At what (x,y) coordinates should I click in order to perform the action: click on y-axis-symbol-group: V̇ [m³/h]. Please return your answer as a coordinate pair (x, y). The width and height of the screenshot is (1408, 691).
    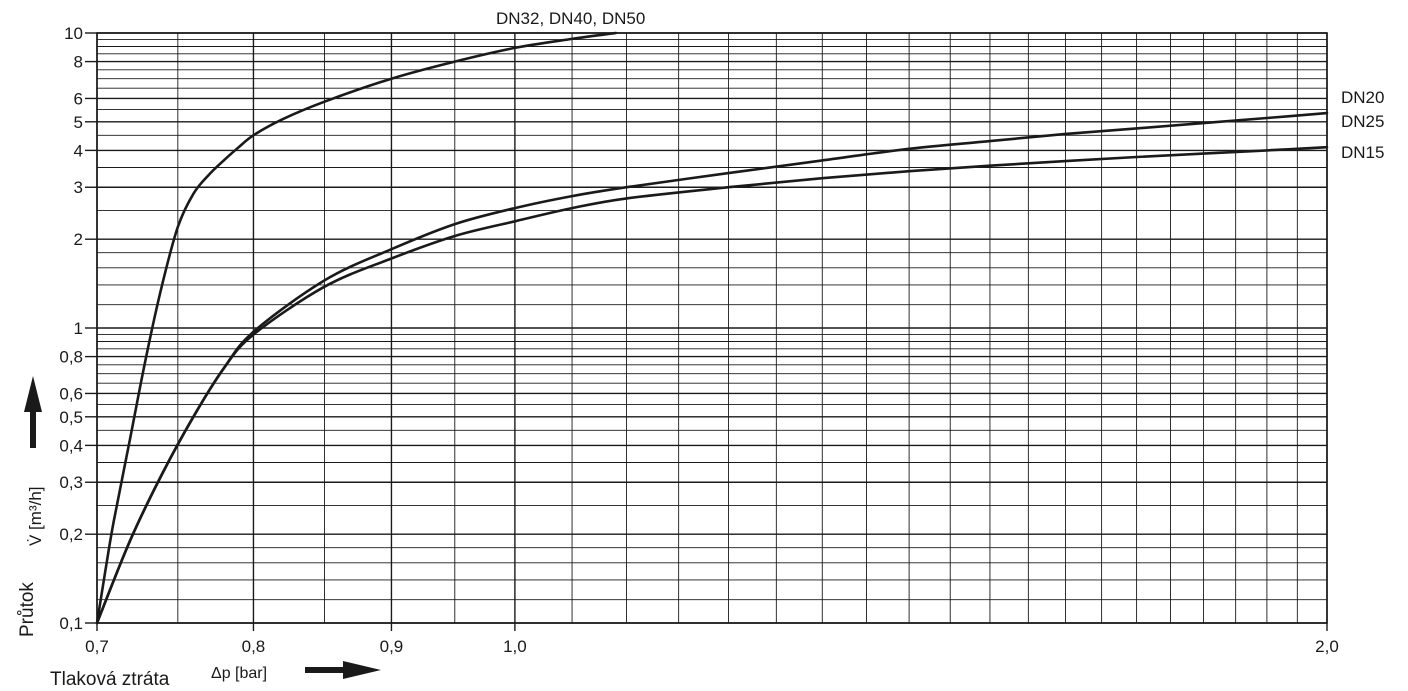
    Looking at the image, I should click on (35, 516).